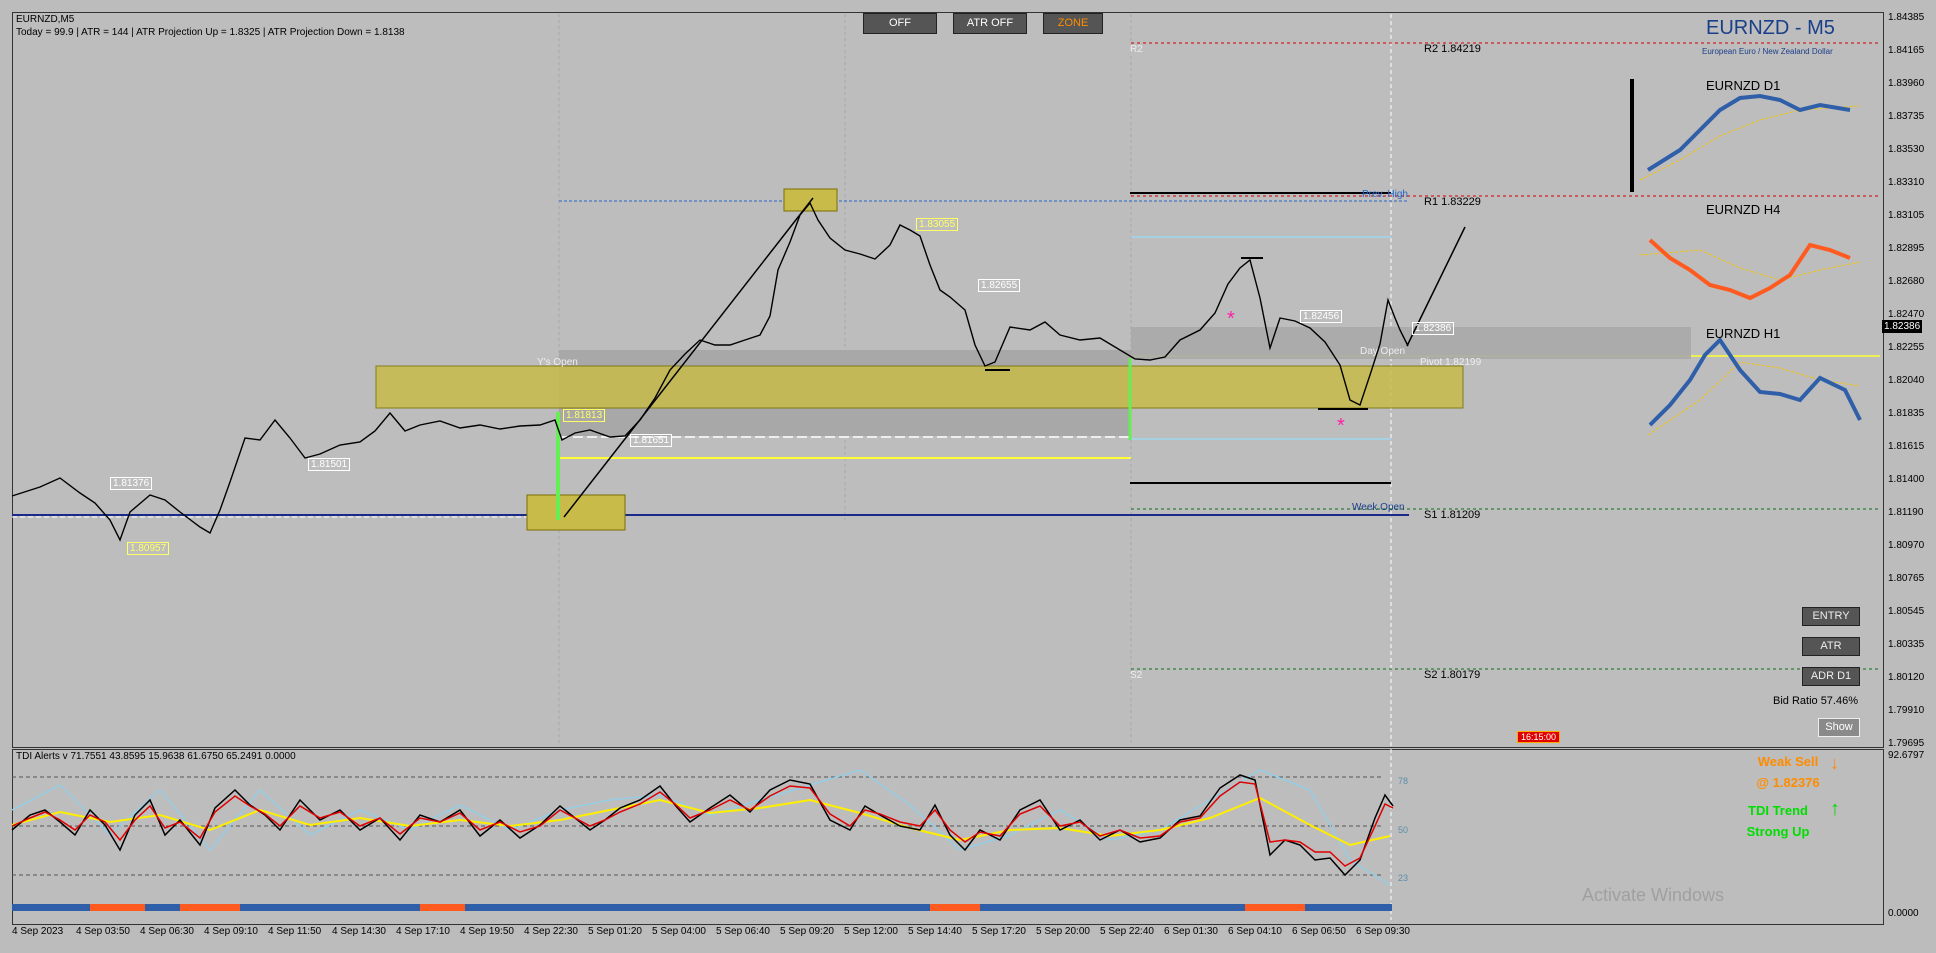 The image size is (1936, 953). Describe the element at coordinates (999, 931) in the screenshot. I see `x-tick: 5 Sep 17:20` at that location.